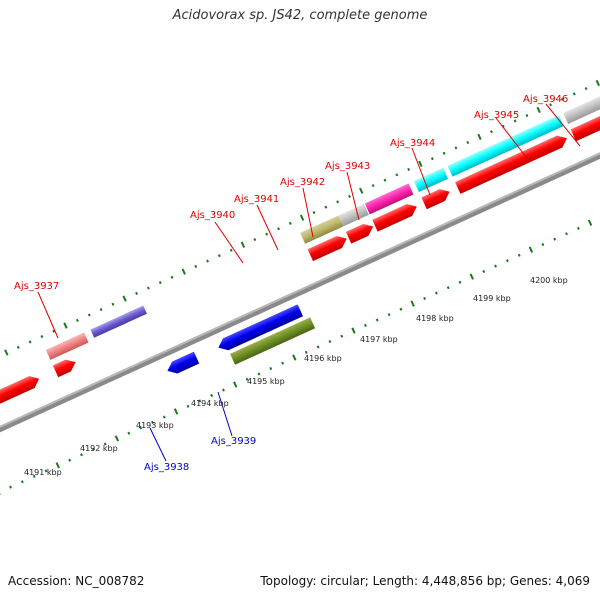 This screenshot has height=600, width=600. I want to click on gene-label-ajs-3944: Ajs_3944, so click(412, 143).